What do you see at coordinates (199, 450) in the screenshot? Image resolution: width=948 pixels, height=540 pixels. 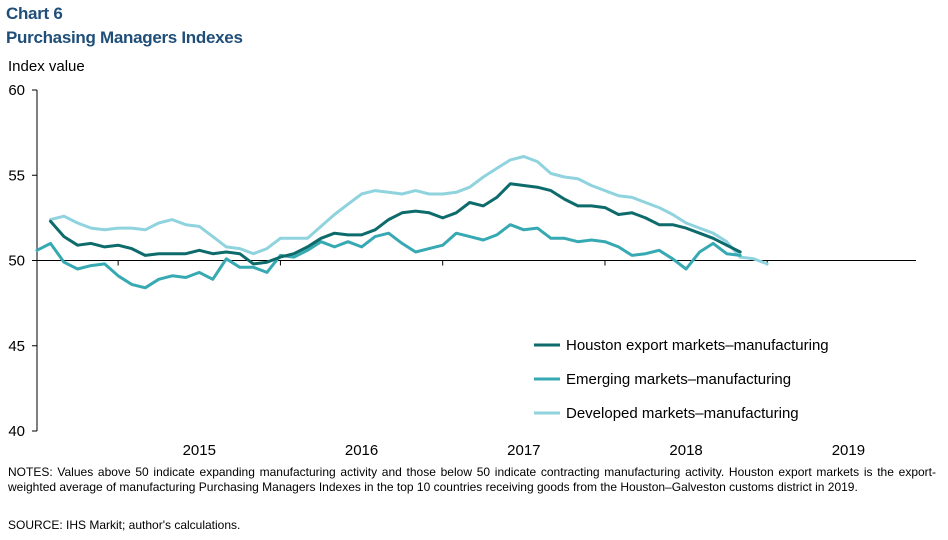 I see `x-tick-label: 2015` at bounding box center [199, 450].